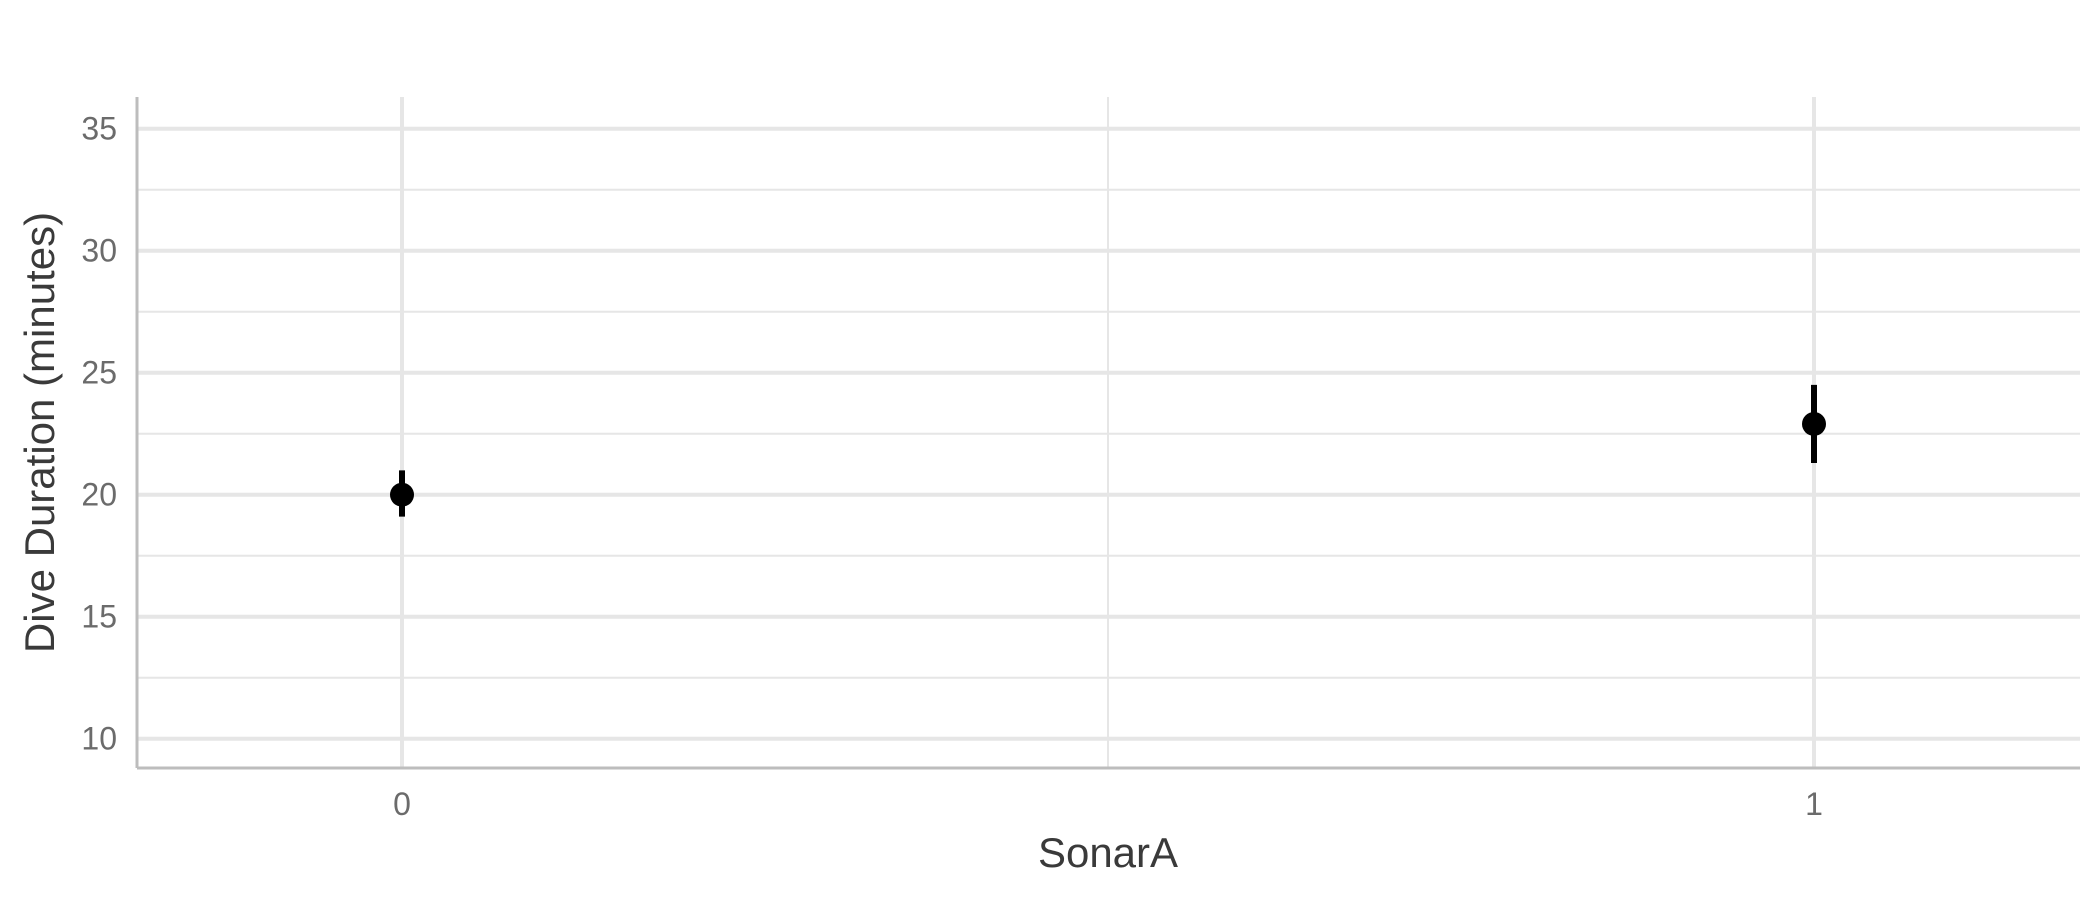  What do you see at coordinates (1814, 804) in the screenshot?
I see `x-tick-label: 1` at bounding box center [1814, 804].